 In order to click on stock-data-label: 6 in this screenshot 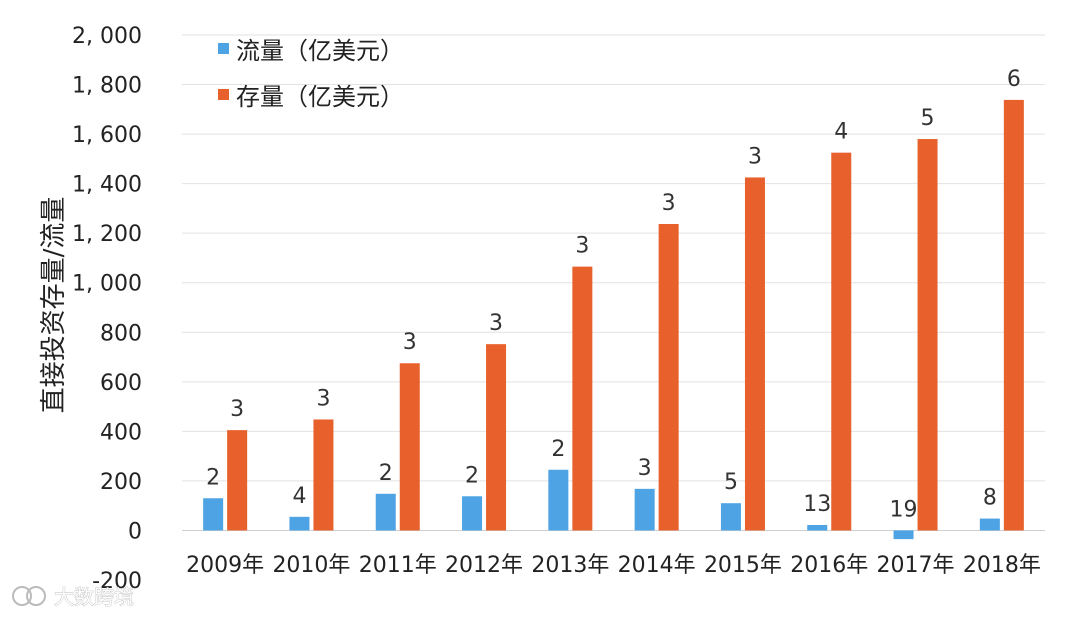, I will do `click(1014, 79)`.